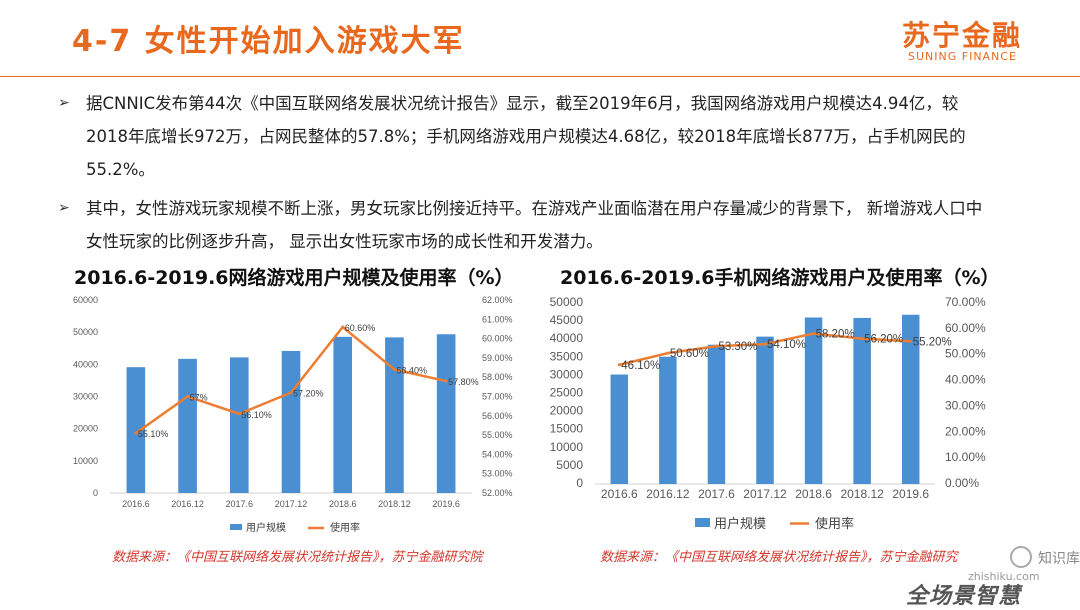 Image resolution: width=1080 pixels, height=610 pixels. What do you see at coordinates (497, 300) in the screenshot?
I see `y-right-tick-label: 62.00%` at bounding box center [497, 300].